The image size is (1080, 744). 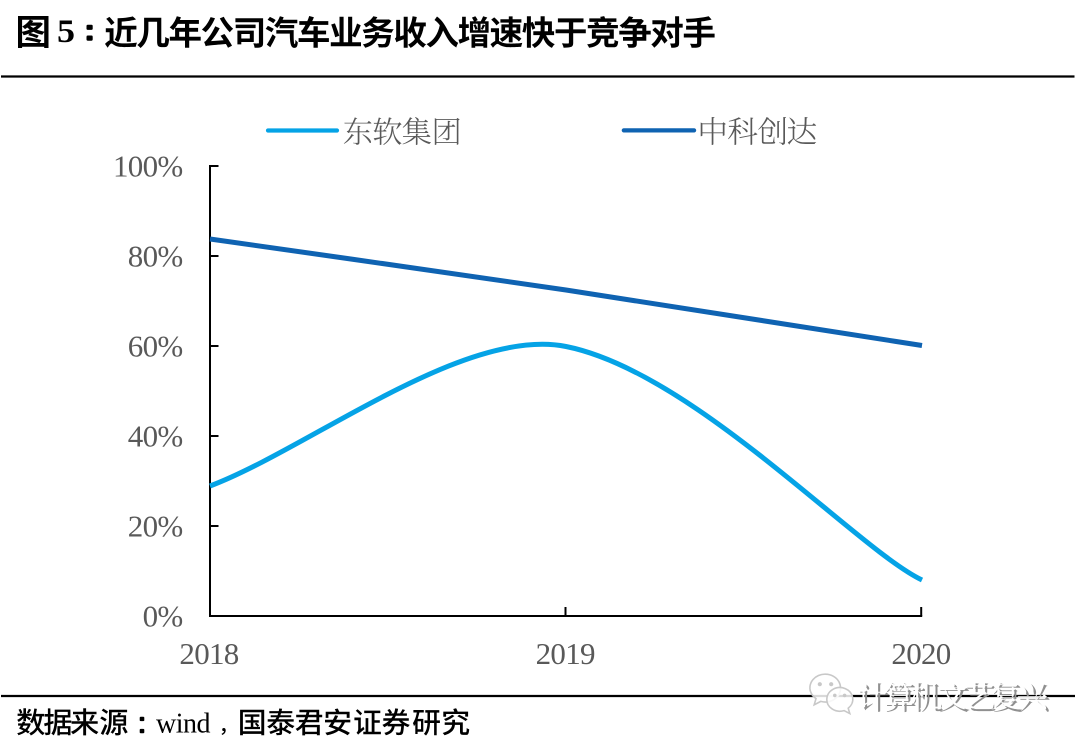 I want to click on svg-text: wind, so click(x=183, y=723).